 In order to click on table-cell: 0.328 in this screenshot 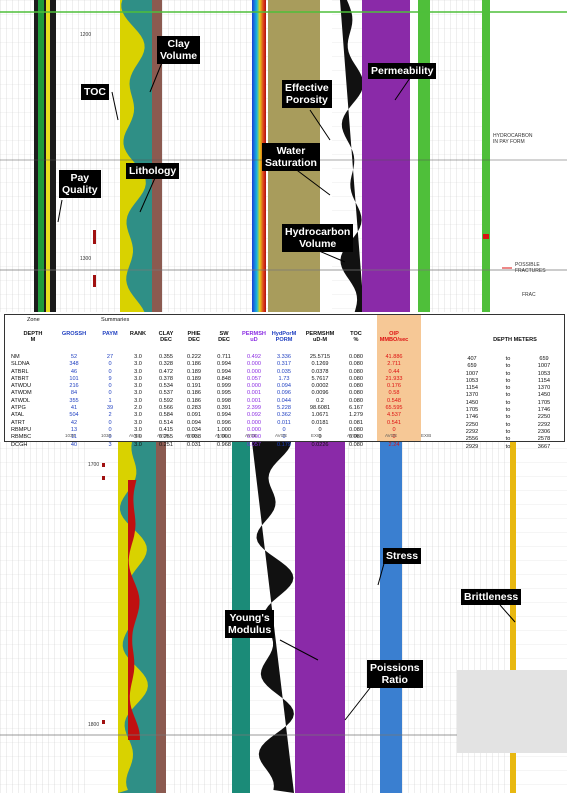, I will do `click(166, 364)`.